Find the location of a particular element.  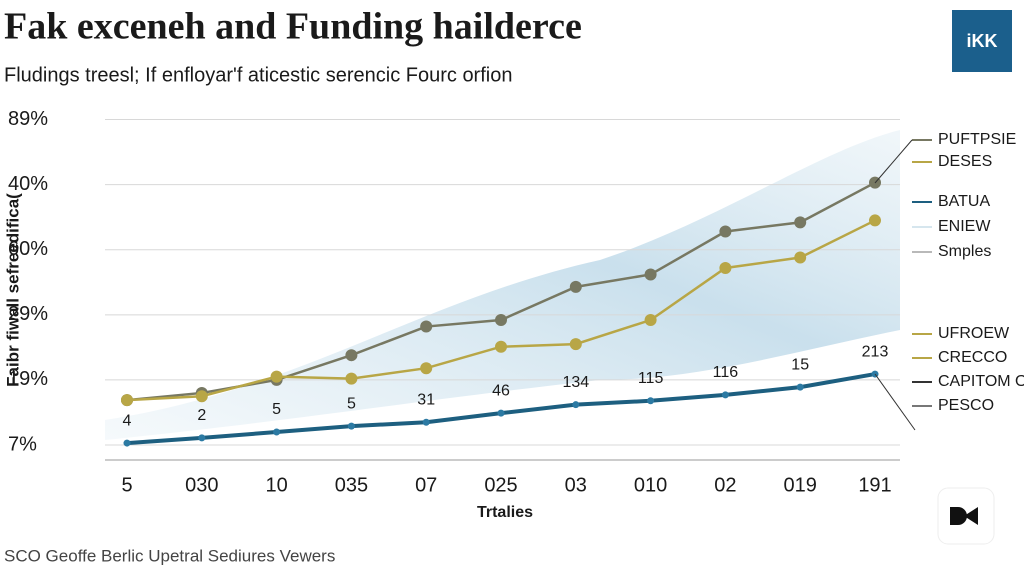

logo-box is located at coordinates (982, 41).